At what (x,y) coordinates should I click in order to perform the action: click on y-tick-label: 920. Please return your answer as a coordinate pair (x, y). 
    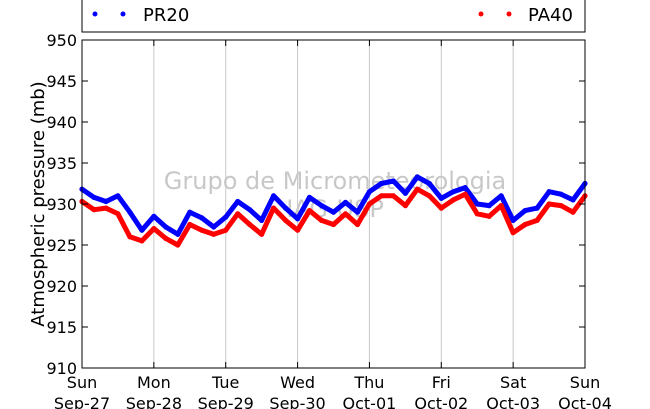
    Looking at the image, I should click on (61, 286).